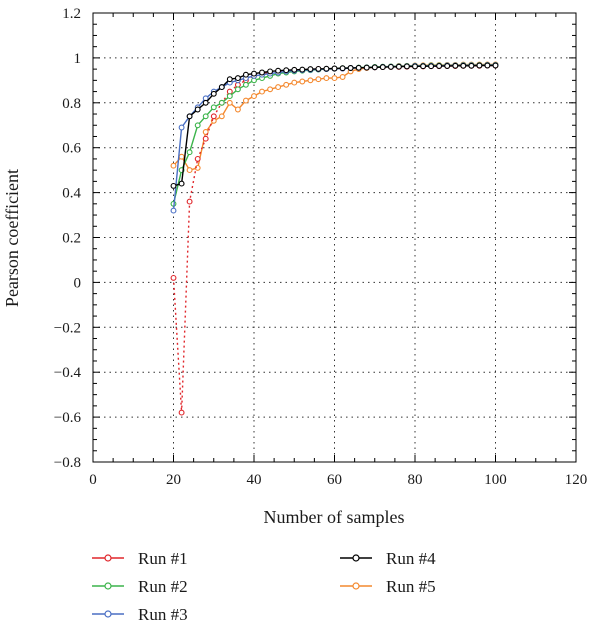 This screenshot has height=631, width=600. What do you see at coordinates (71, 104) in the screenshot?
I see `y-tick-label: 0.8` at bounding box center [71, 104].